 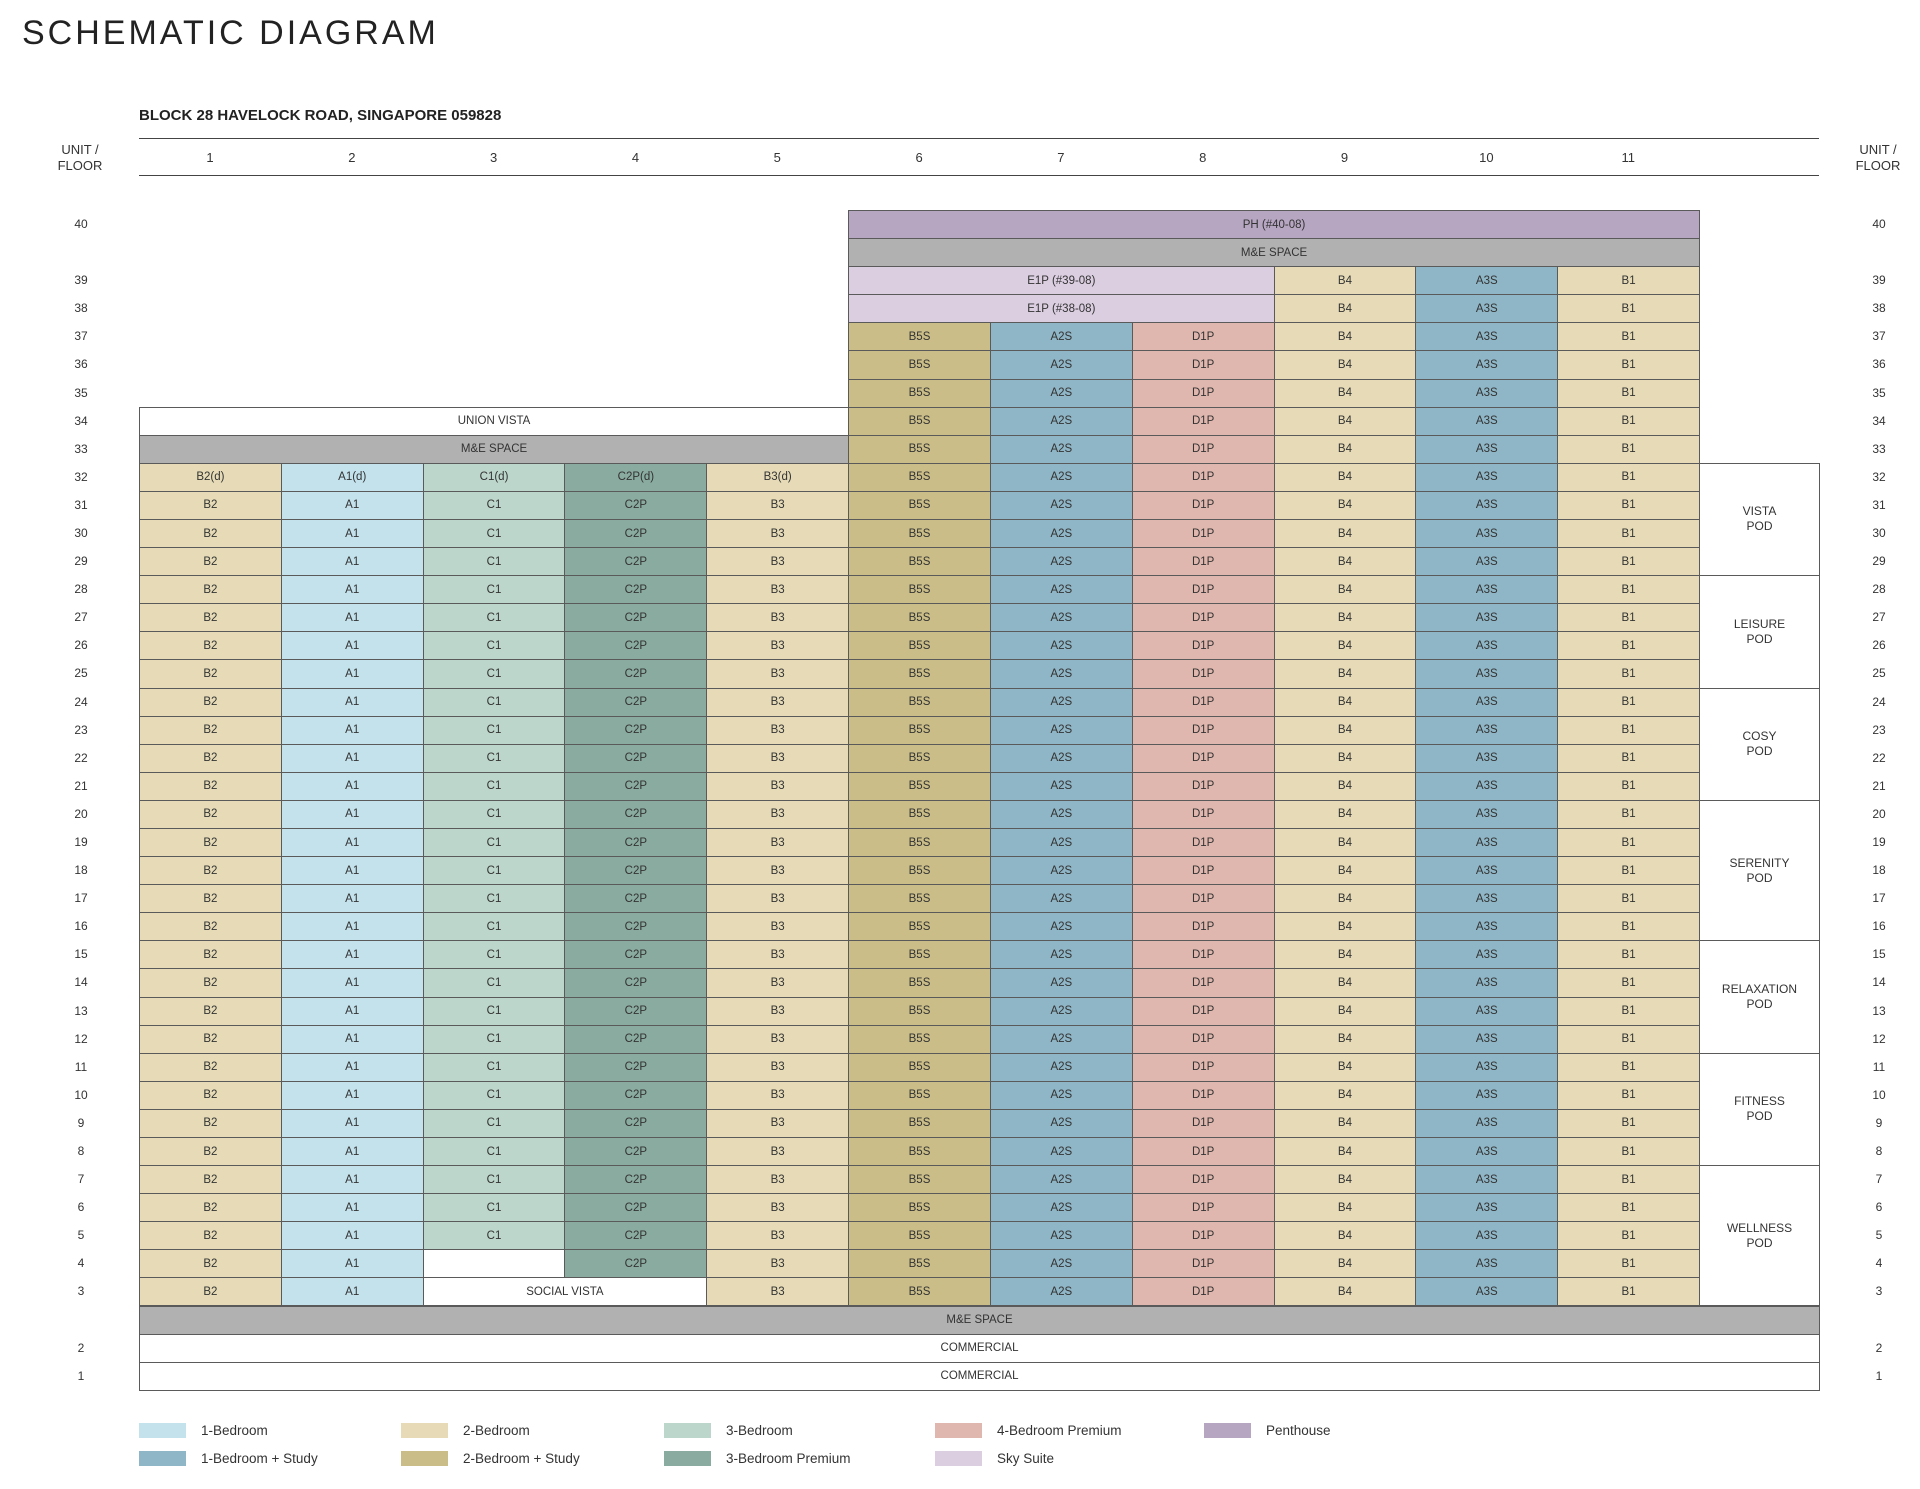 What do you see at coordinates (919, 157) in the screenshot?
I see `column-header-6: 6` at bounding box center [919, 157].